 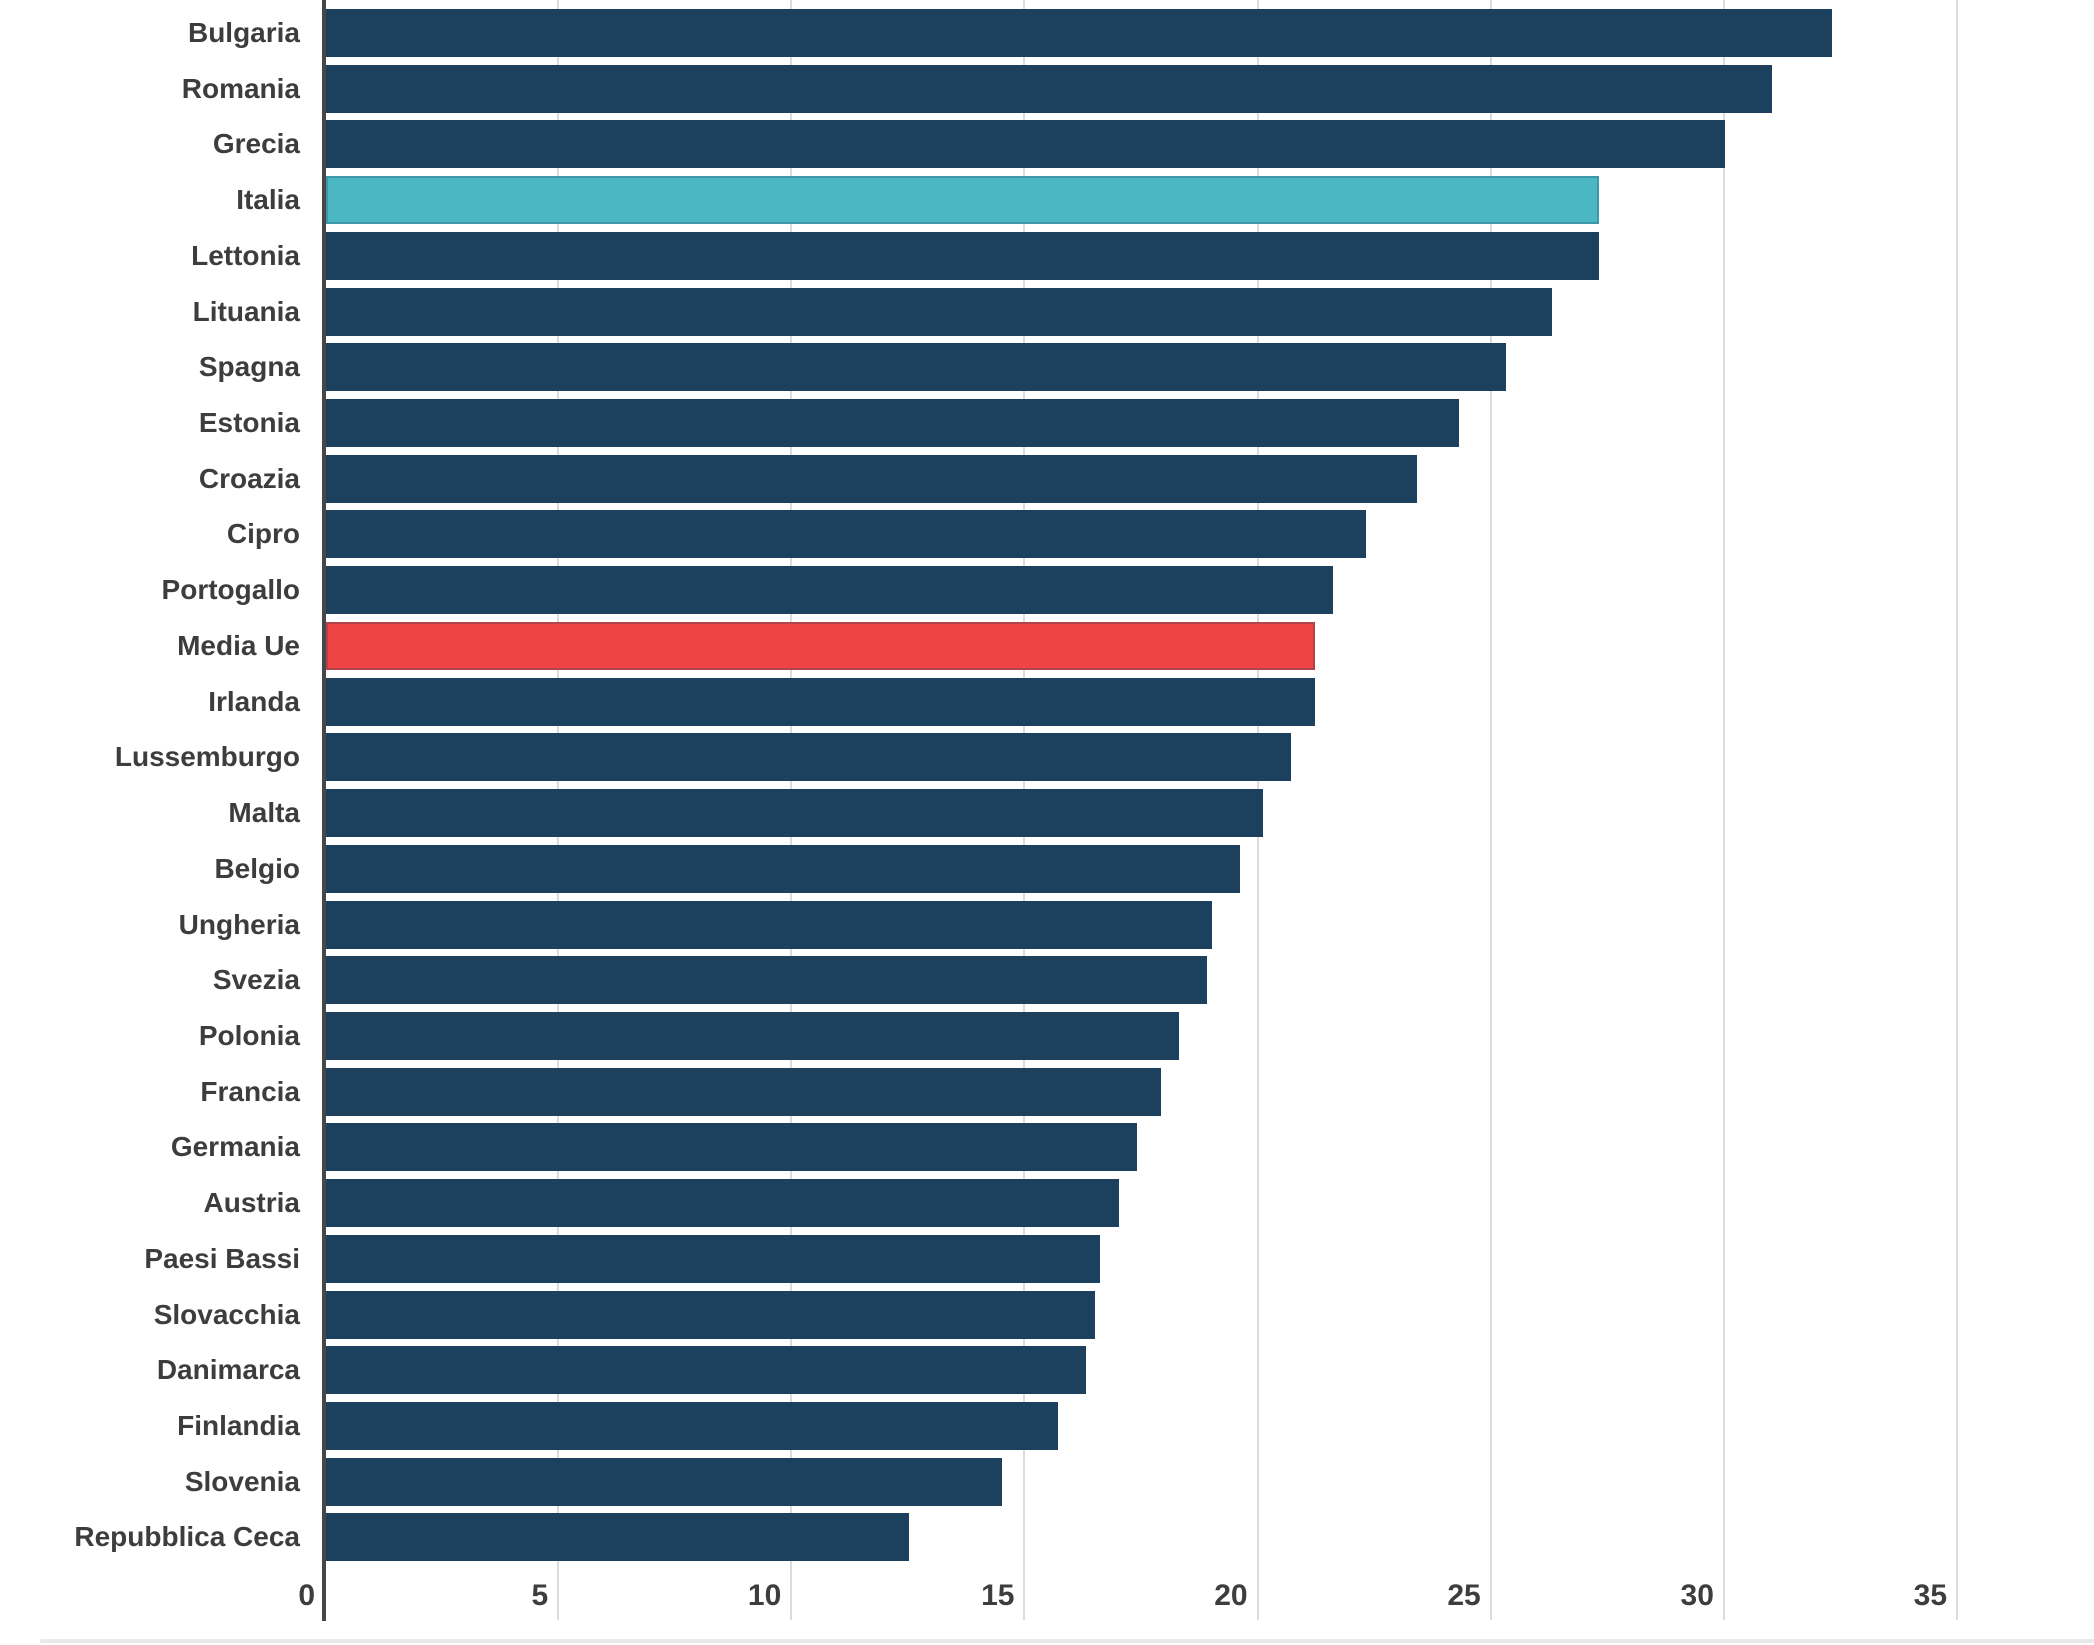 What do you see at coordinates (246, 311) in the screenshot?
I see `category-label: Lituania` at bounding box center [246, 311].